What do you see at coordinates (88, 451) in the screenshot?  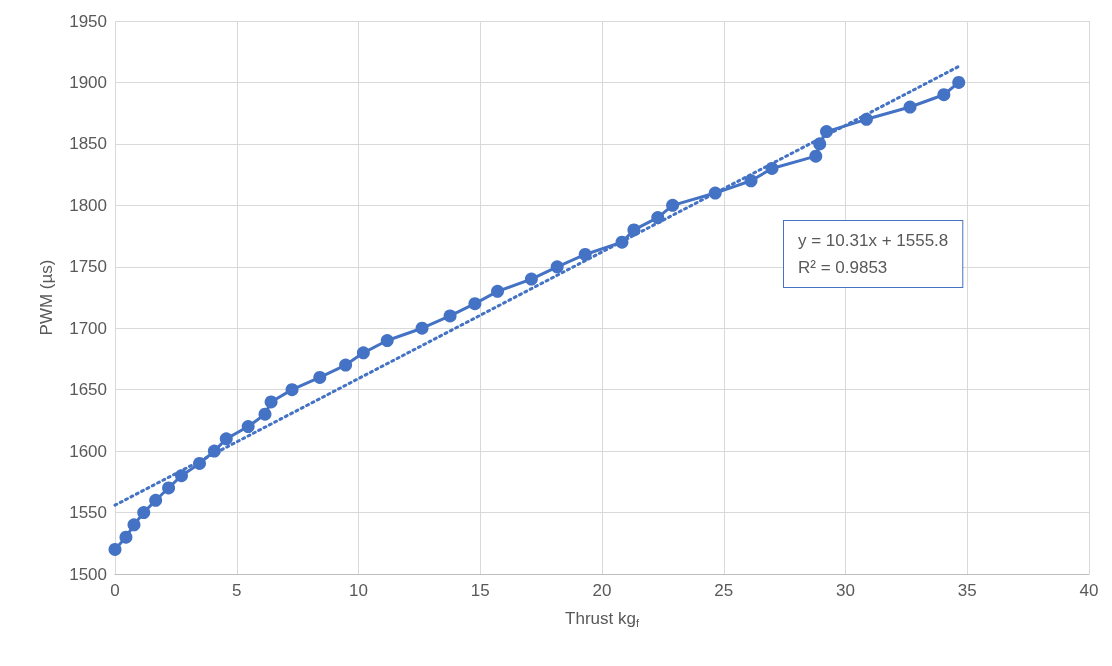 I see `y-tick-label: 1600` at bounding box center [88, 451].